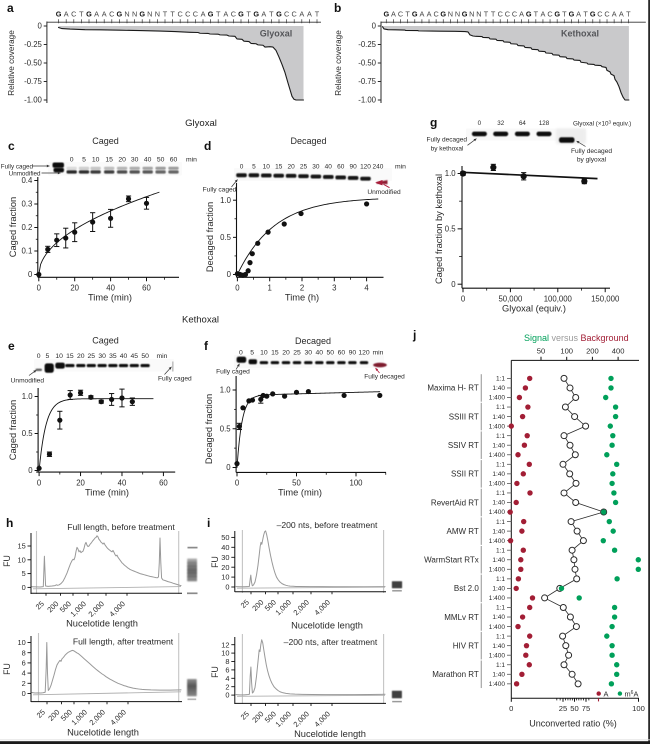  Describe the element at coordinates (11, 146) in the screenshot. I see `svg-text: c` at that location.